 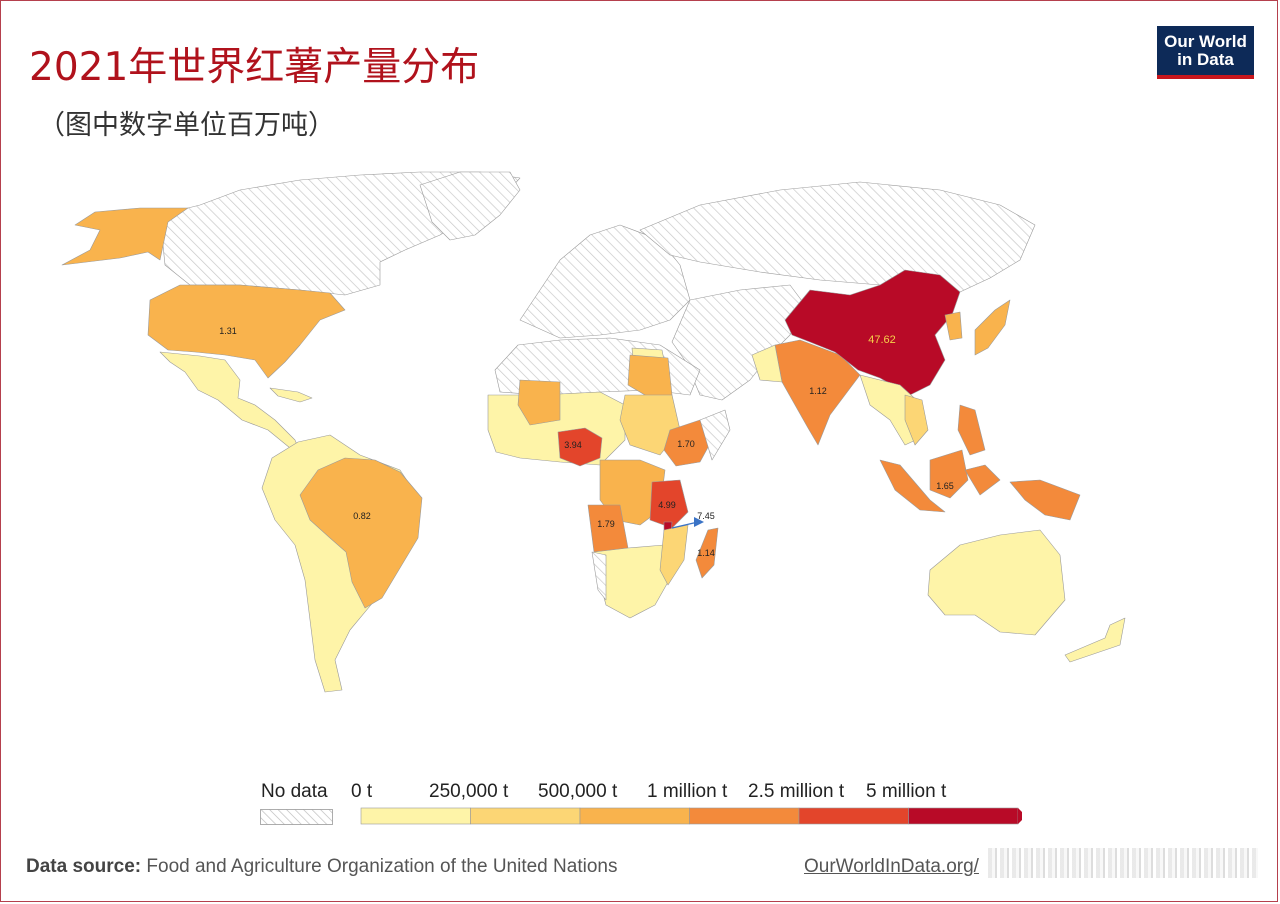 I want to click on malawi-leader-arrow, so click(x=699, y=522).